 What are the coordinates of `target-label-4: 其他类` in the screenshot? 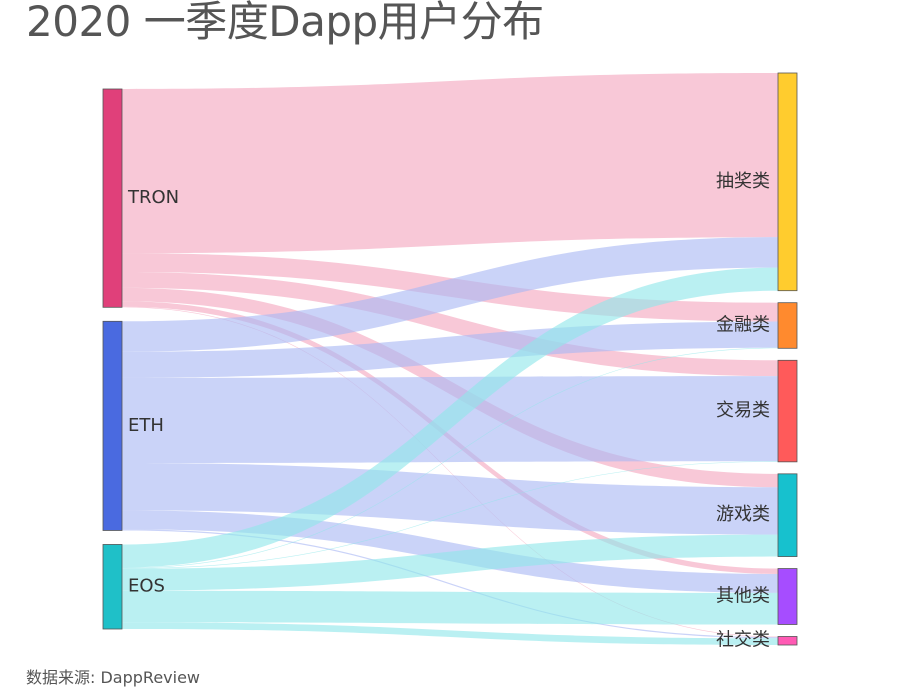 It's located at (743, 596).